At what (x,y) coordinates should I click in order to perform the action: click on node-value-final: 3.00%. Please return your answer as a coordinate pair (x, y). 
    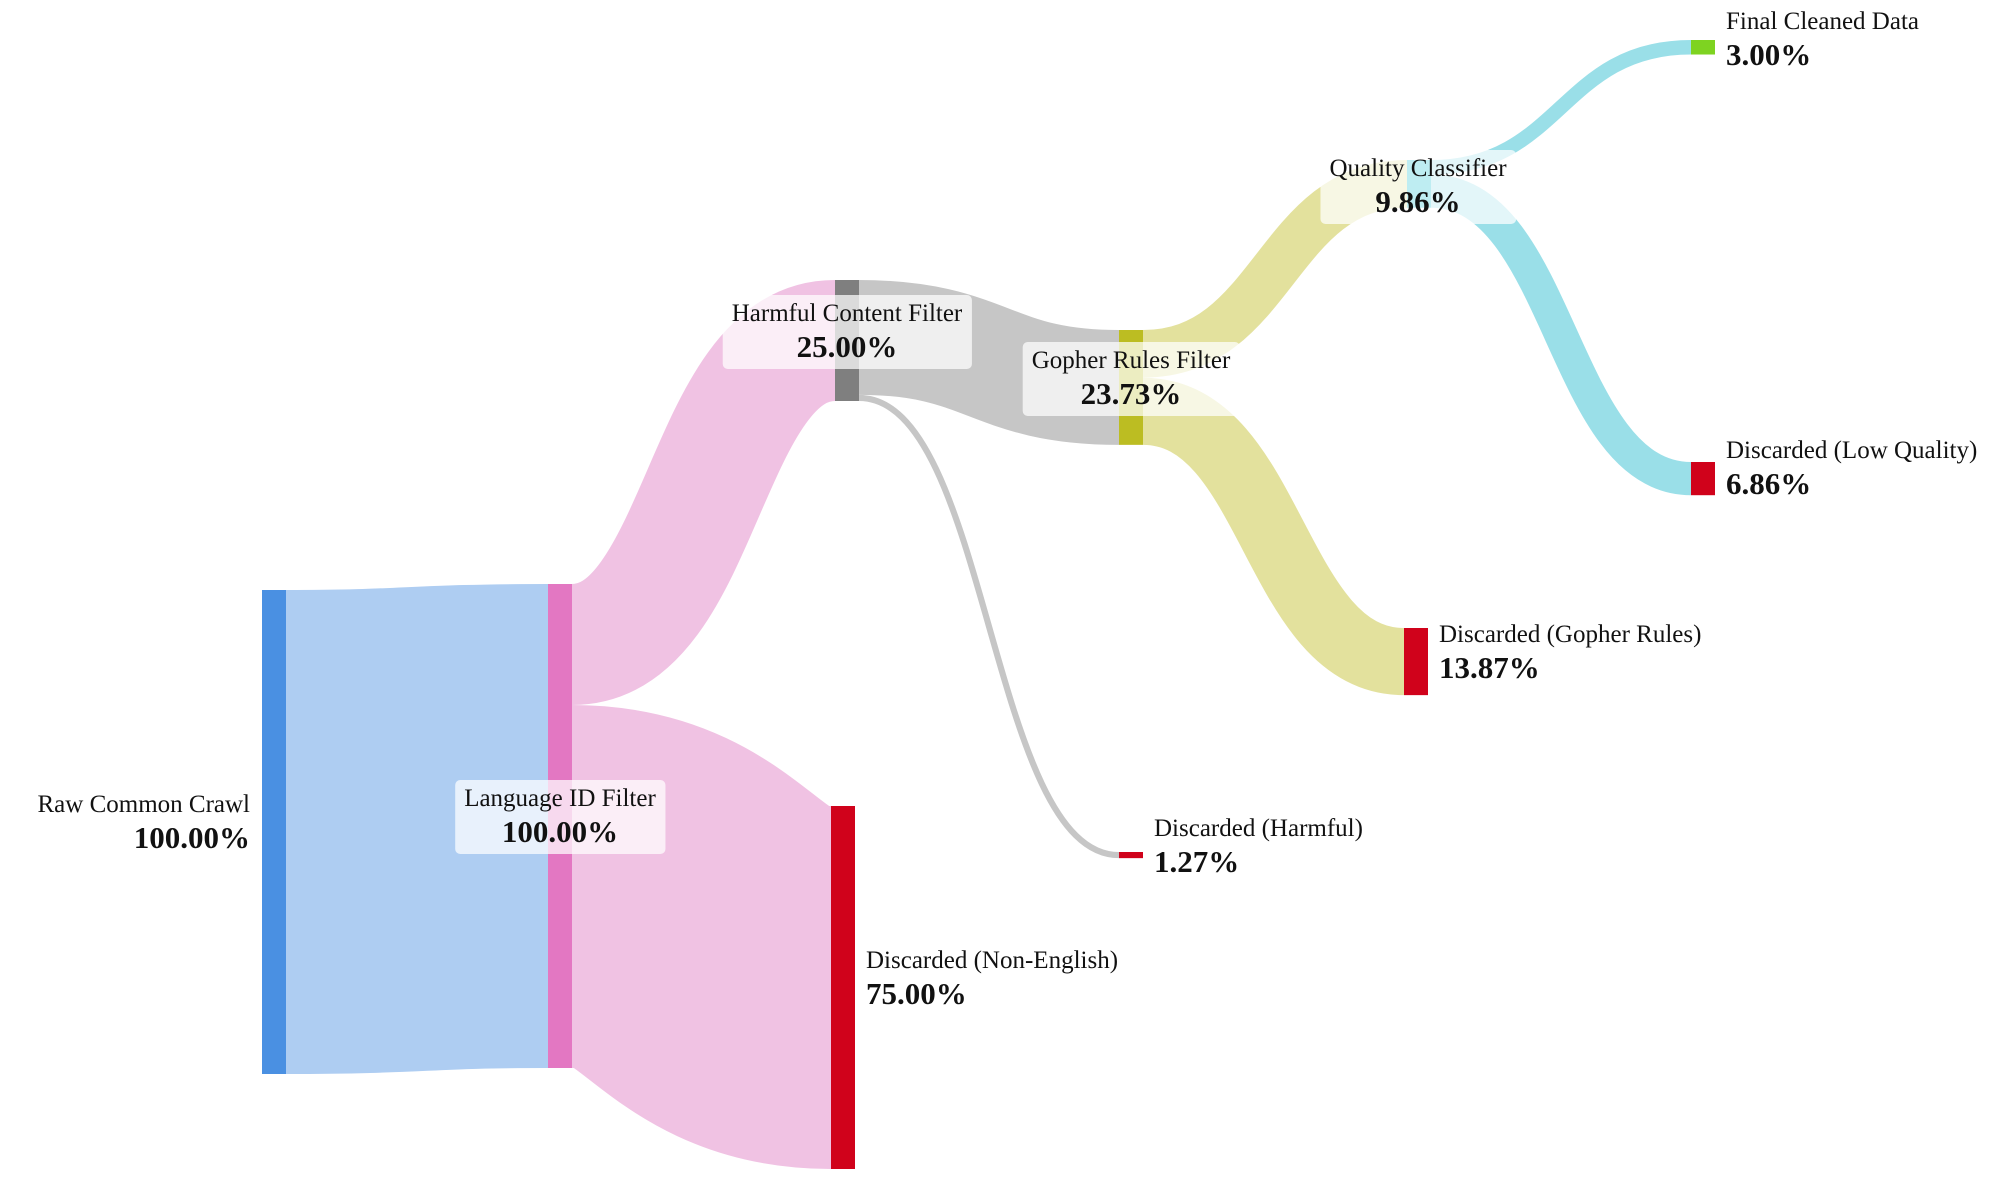
    Looking at the image, I should click on (1768, 54).